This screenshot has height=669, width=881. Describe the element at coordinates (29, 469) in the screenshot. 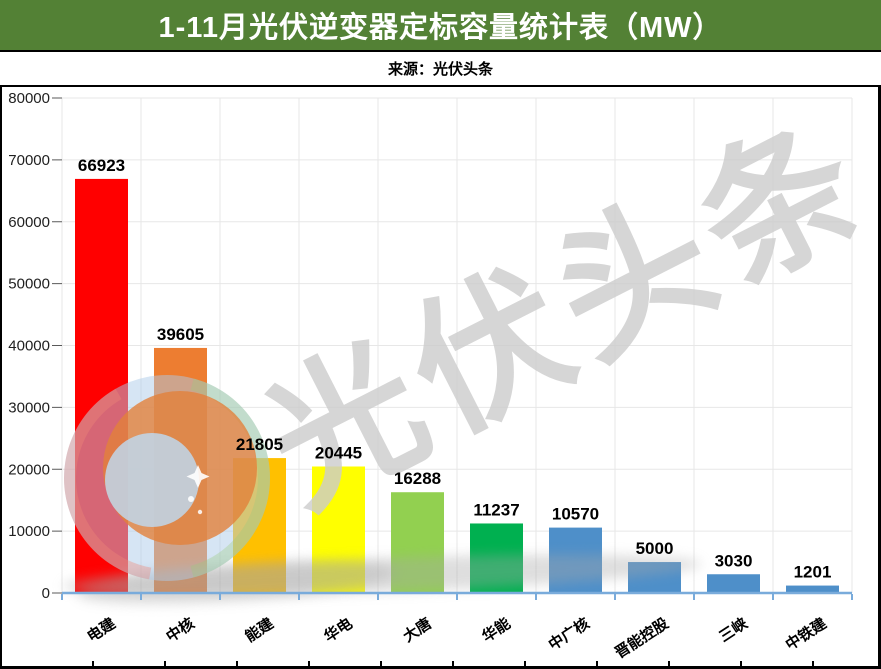

I see `y-axis-tick-label: 20000` at that location.